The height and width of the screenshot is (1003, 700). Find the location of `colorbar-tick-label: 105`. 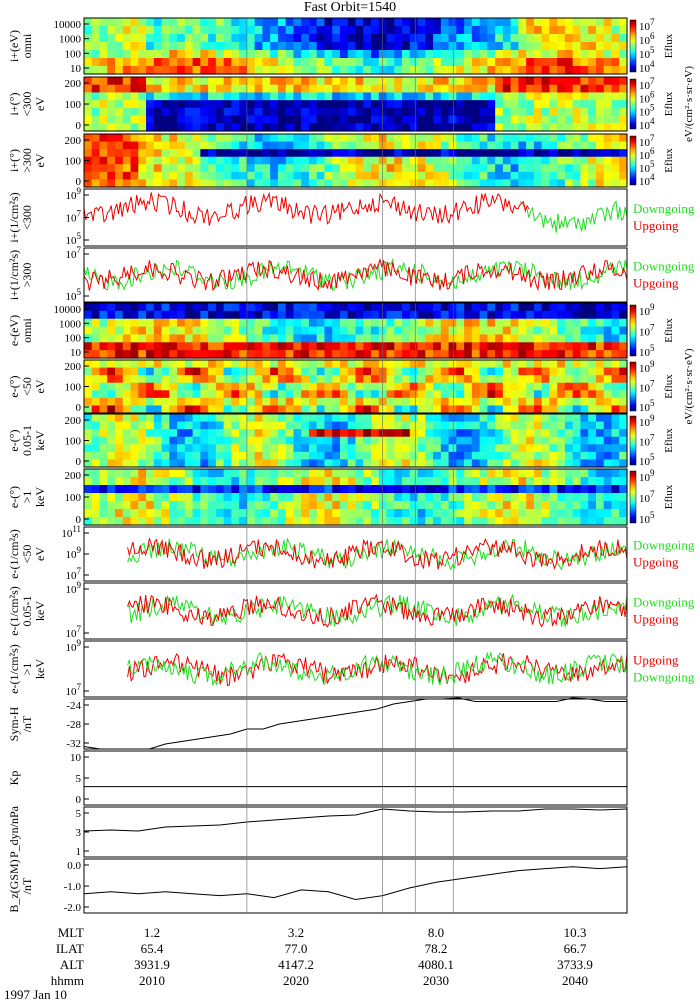

colorbar-tick-label: 105 is located at coordinates (647, 460).